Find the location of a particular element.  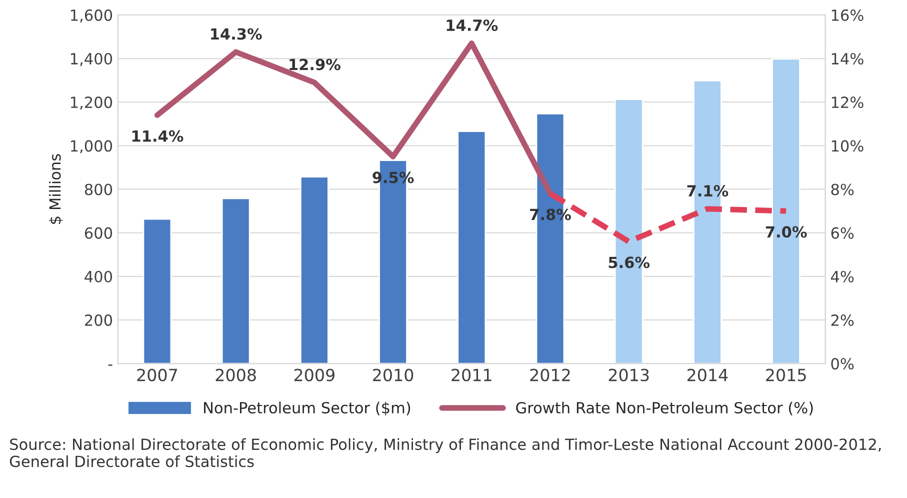

y2-tick-label: 6% is located at coordinates (842, 233).